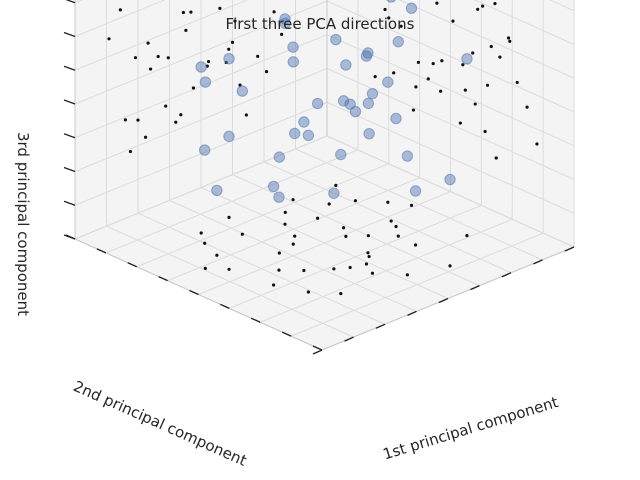 This screenshot has width=640, height=480. I want to click on chart-title: First three PCA directions, so click(320, 24).